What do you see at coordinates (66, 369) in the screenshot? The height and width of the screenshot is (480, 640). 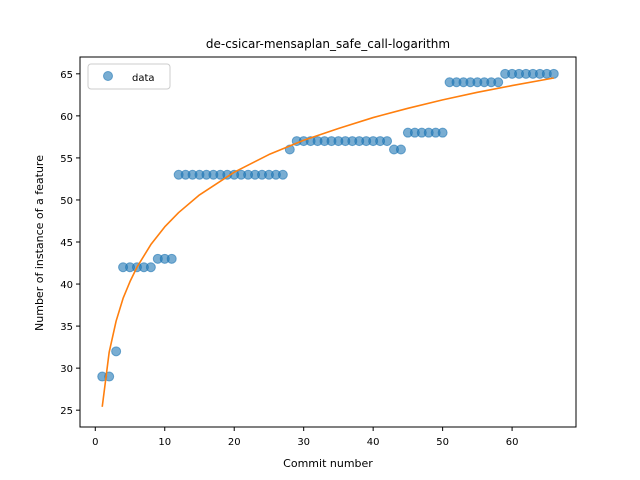 I see `y-tick-label: 30` at bounding box center [66, 369].